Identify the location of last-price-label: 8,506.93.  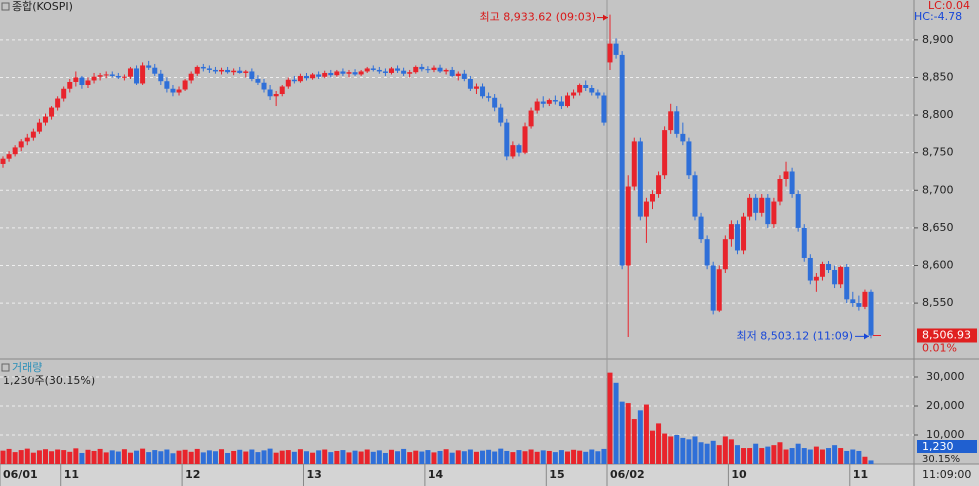
(946, 334).